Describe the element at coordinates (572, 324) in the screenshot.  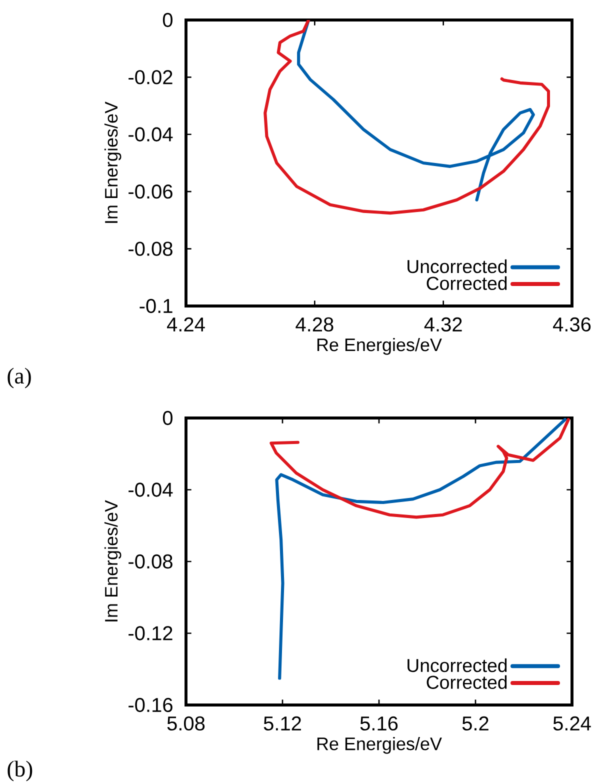
I see `x-tick-label: 4.36` at that location.